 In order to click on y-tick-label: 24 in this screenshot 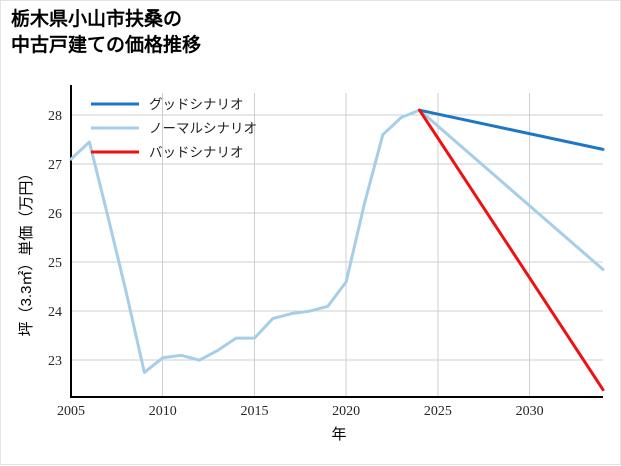, I will do `click(55, 312)`.